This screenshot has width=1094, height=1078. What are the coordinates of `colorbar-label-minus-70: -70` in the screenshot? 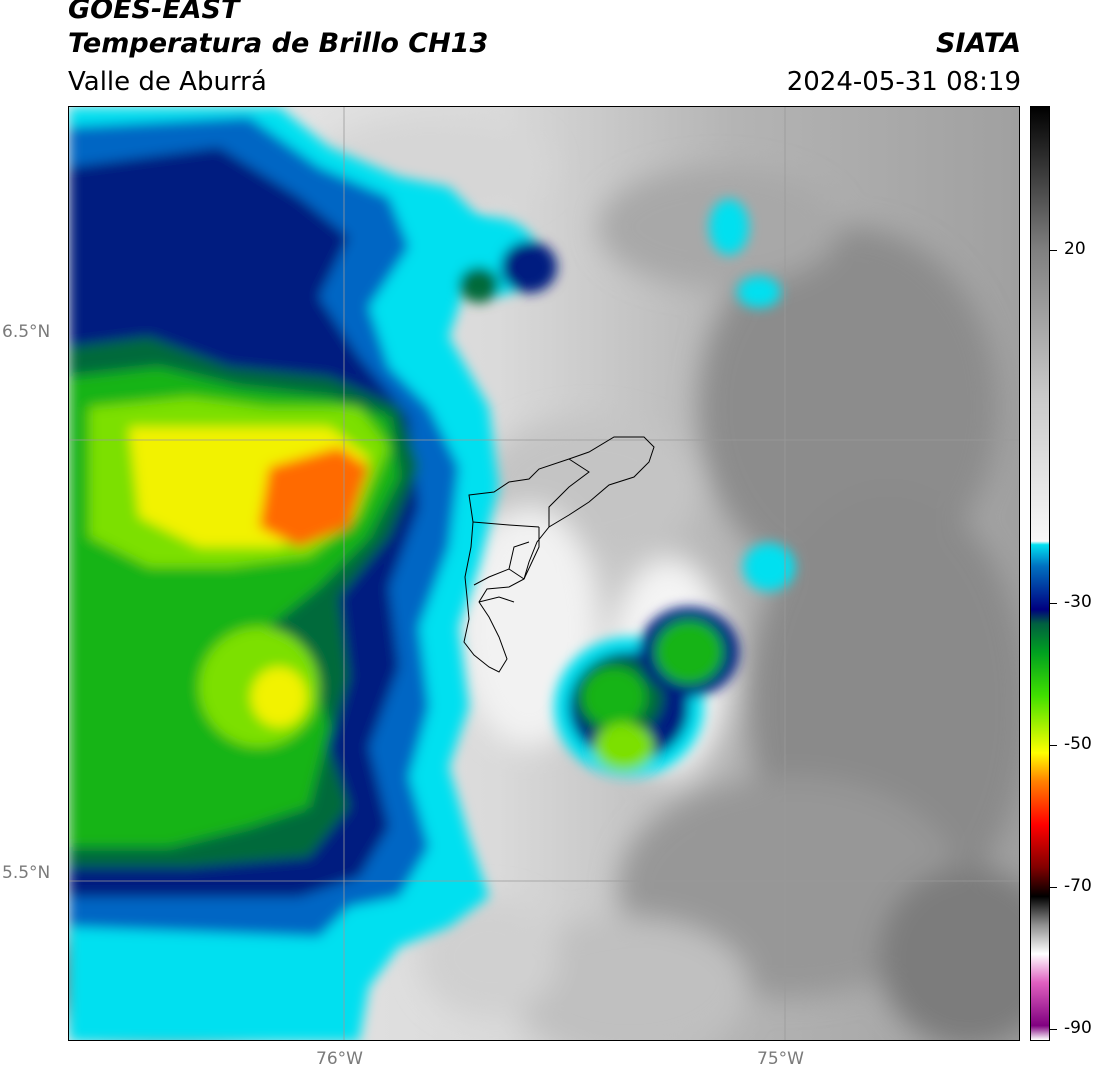 It's located at (1078, 886).